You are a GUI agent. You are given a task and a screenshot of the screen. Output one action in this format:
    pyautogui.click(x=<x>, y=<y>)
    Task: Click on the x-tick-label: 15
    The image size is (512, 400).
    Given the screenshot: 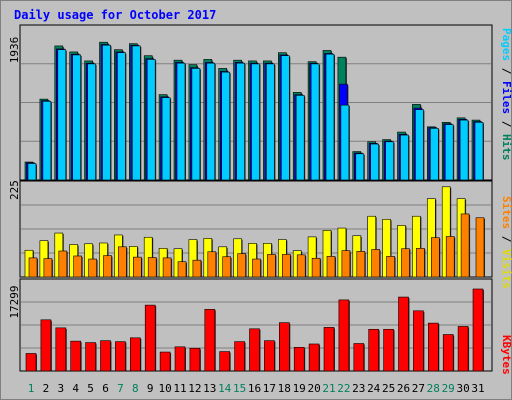 What is the action you would take?
    pyautogui.click(x=239, y=388)
    